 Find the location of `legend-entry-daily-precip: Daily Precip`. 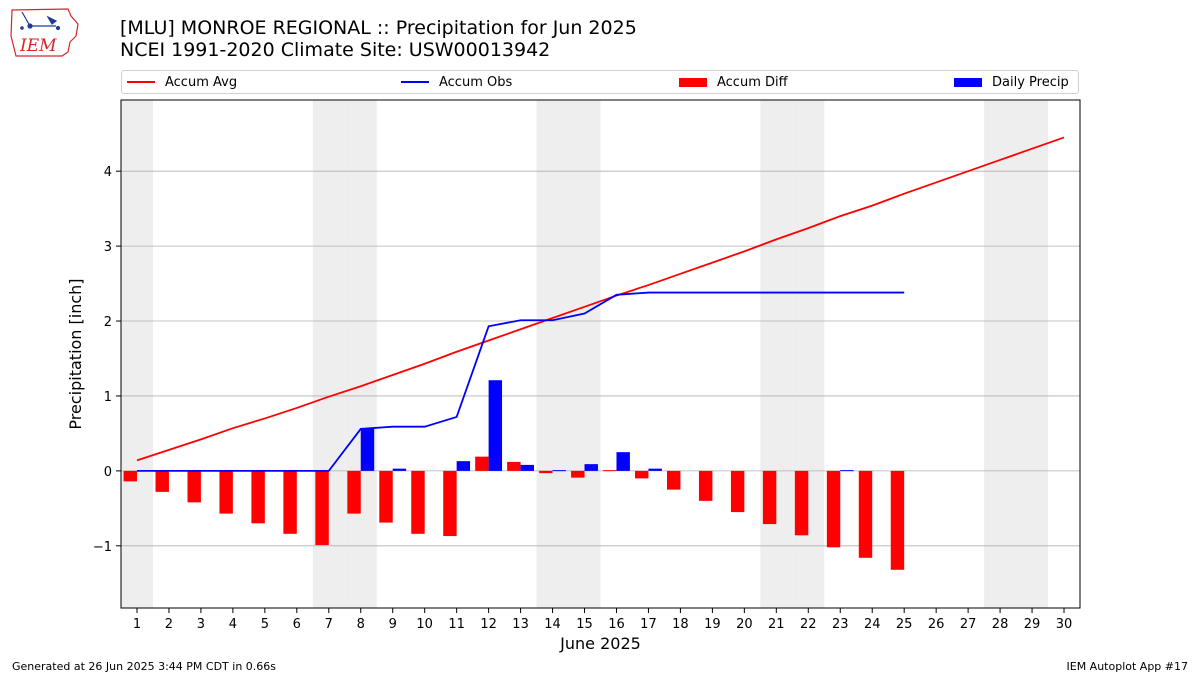

legend-entry-daily-precip: Daily Precip is located at coordinates (1011, 82).